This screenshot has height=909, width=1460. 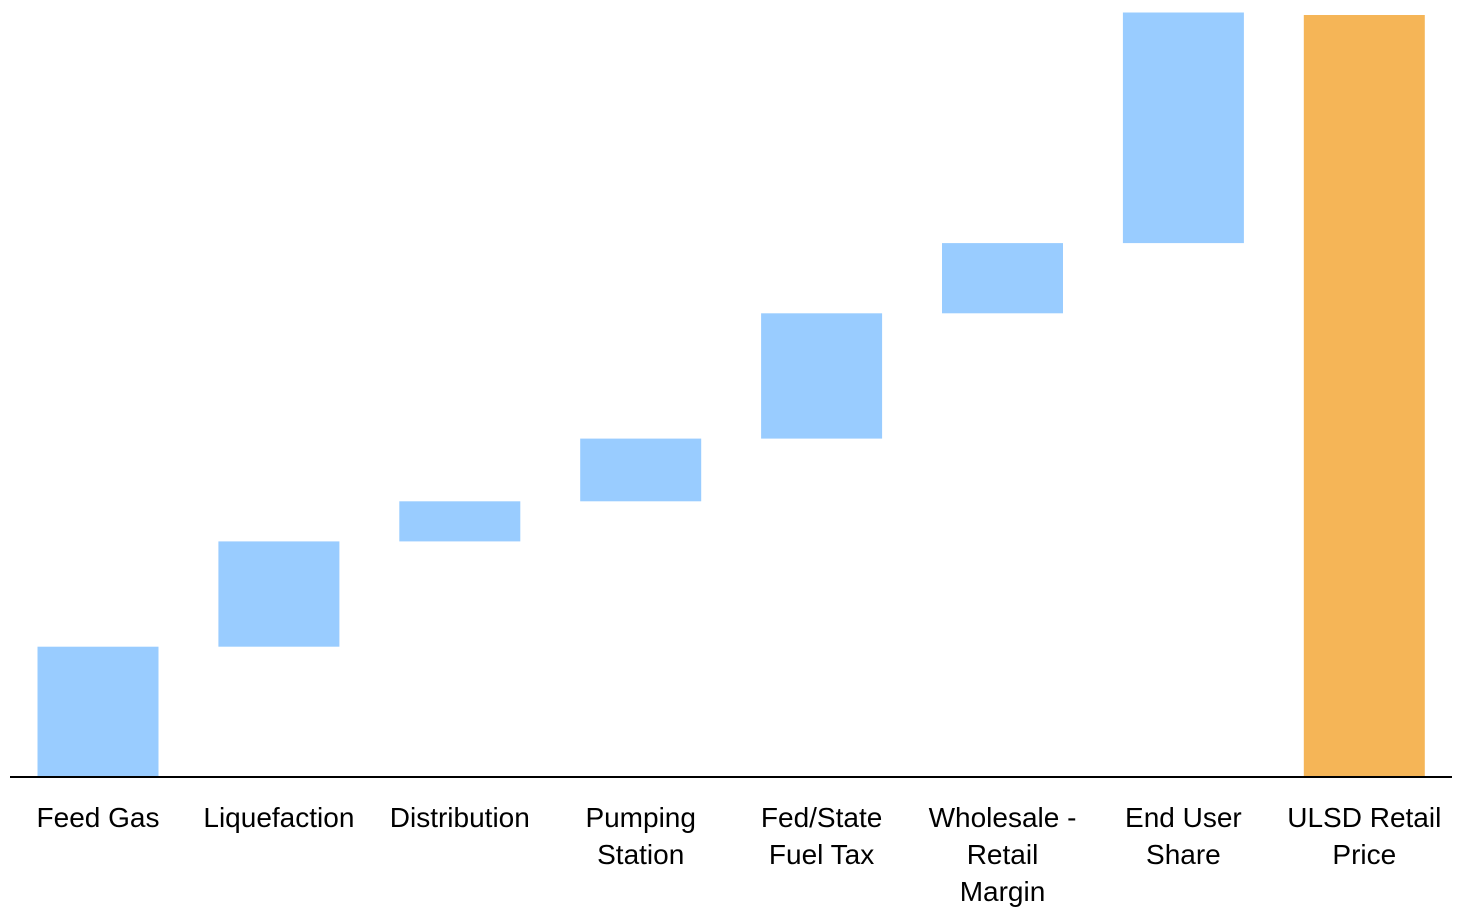 What do you see at coordinates (1364, 817) in the screenshot?
I see `tick-label-line: ULSD Retail` at bounding box center [1364, 817].